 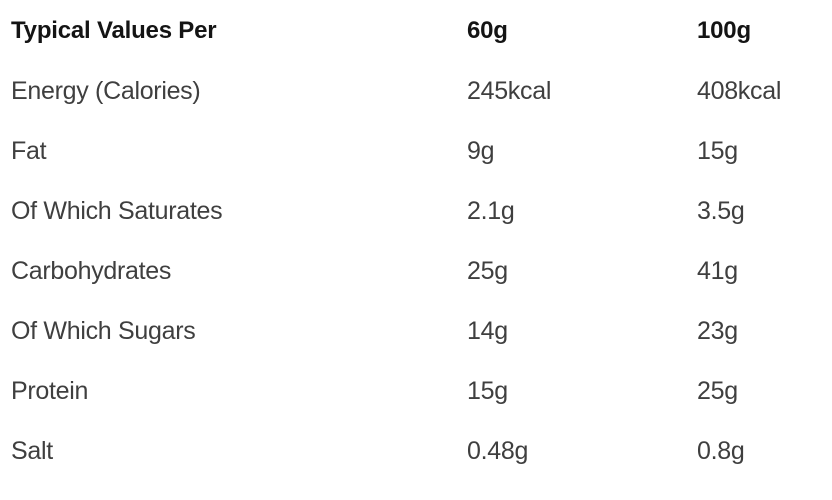 I want to click on table-row-carbohydrates: Carbohydrates 25g 41g, so click(x=416, y=271).